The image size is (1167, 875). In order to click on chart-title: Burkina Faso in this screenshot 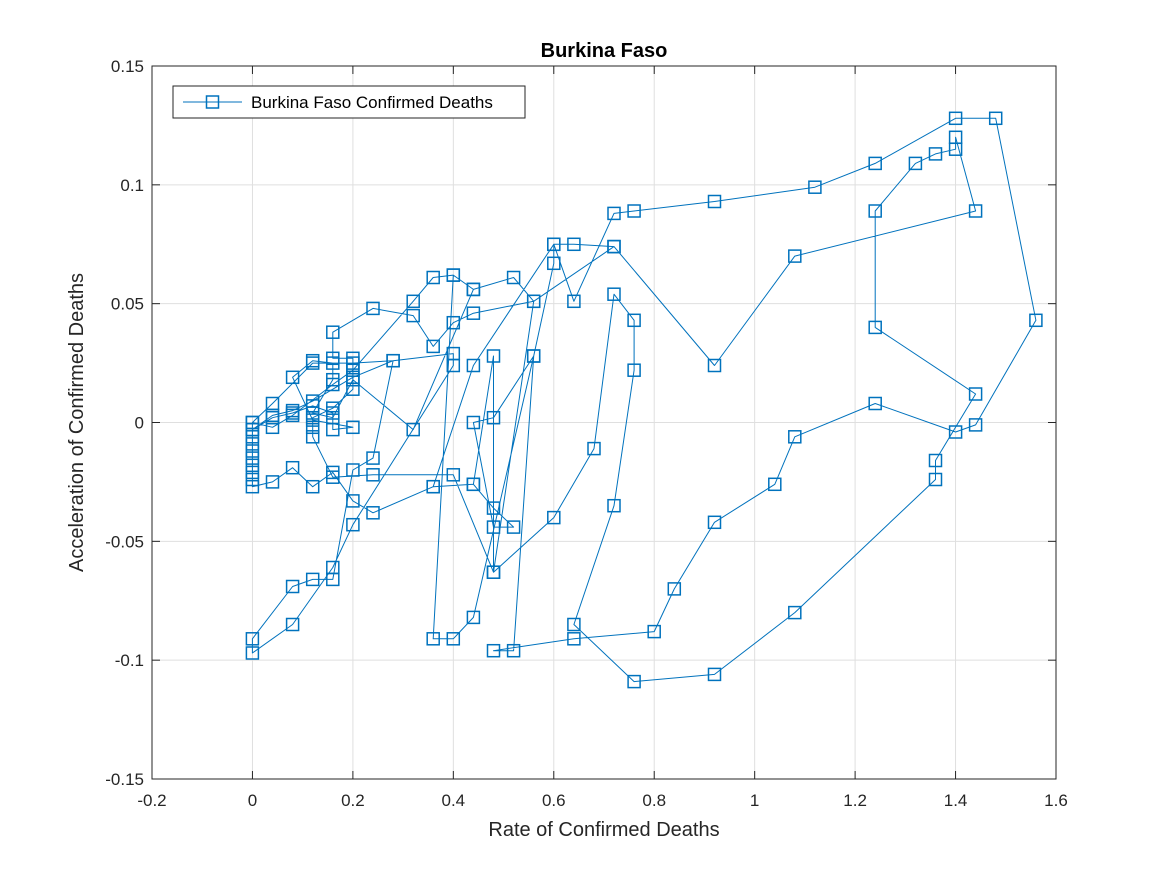, I will do `click(604, 51)`.